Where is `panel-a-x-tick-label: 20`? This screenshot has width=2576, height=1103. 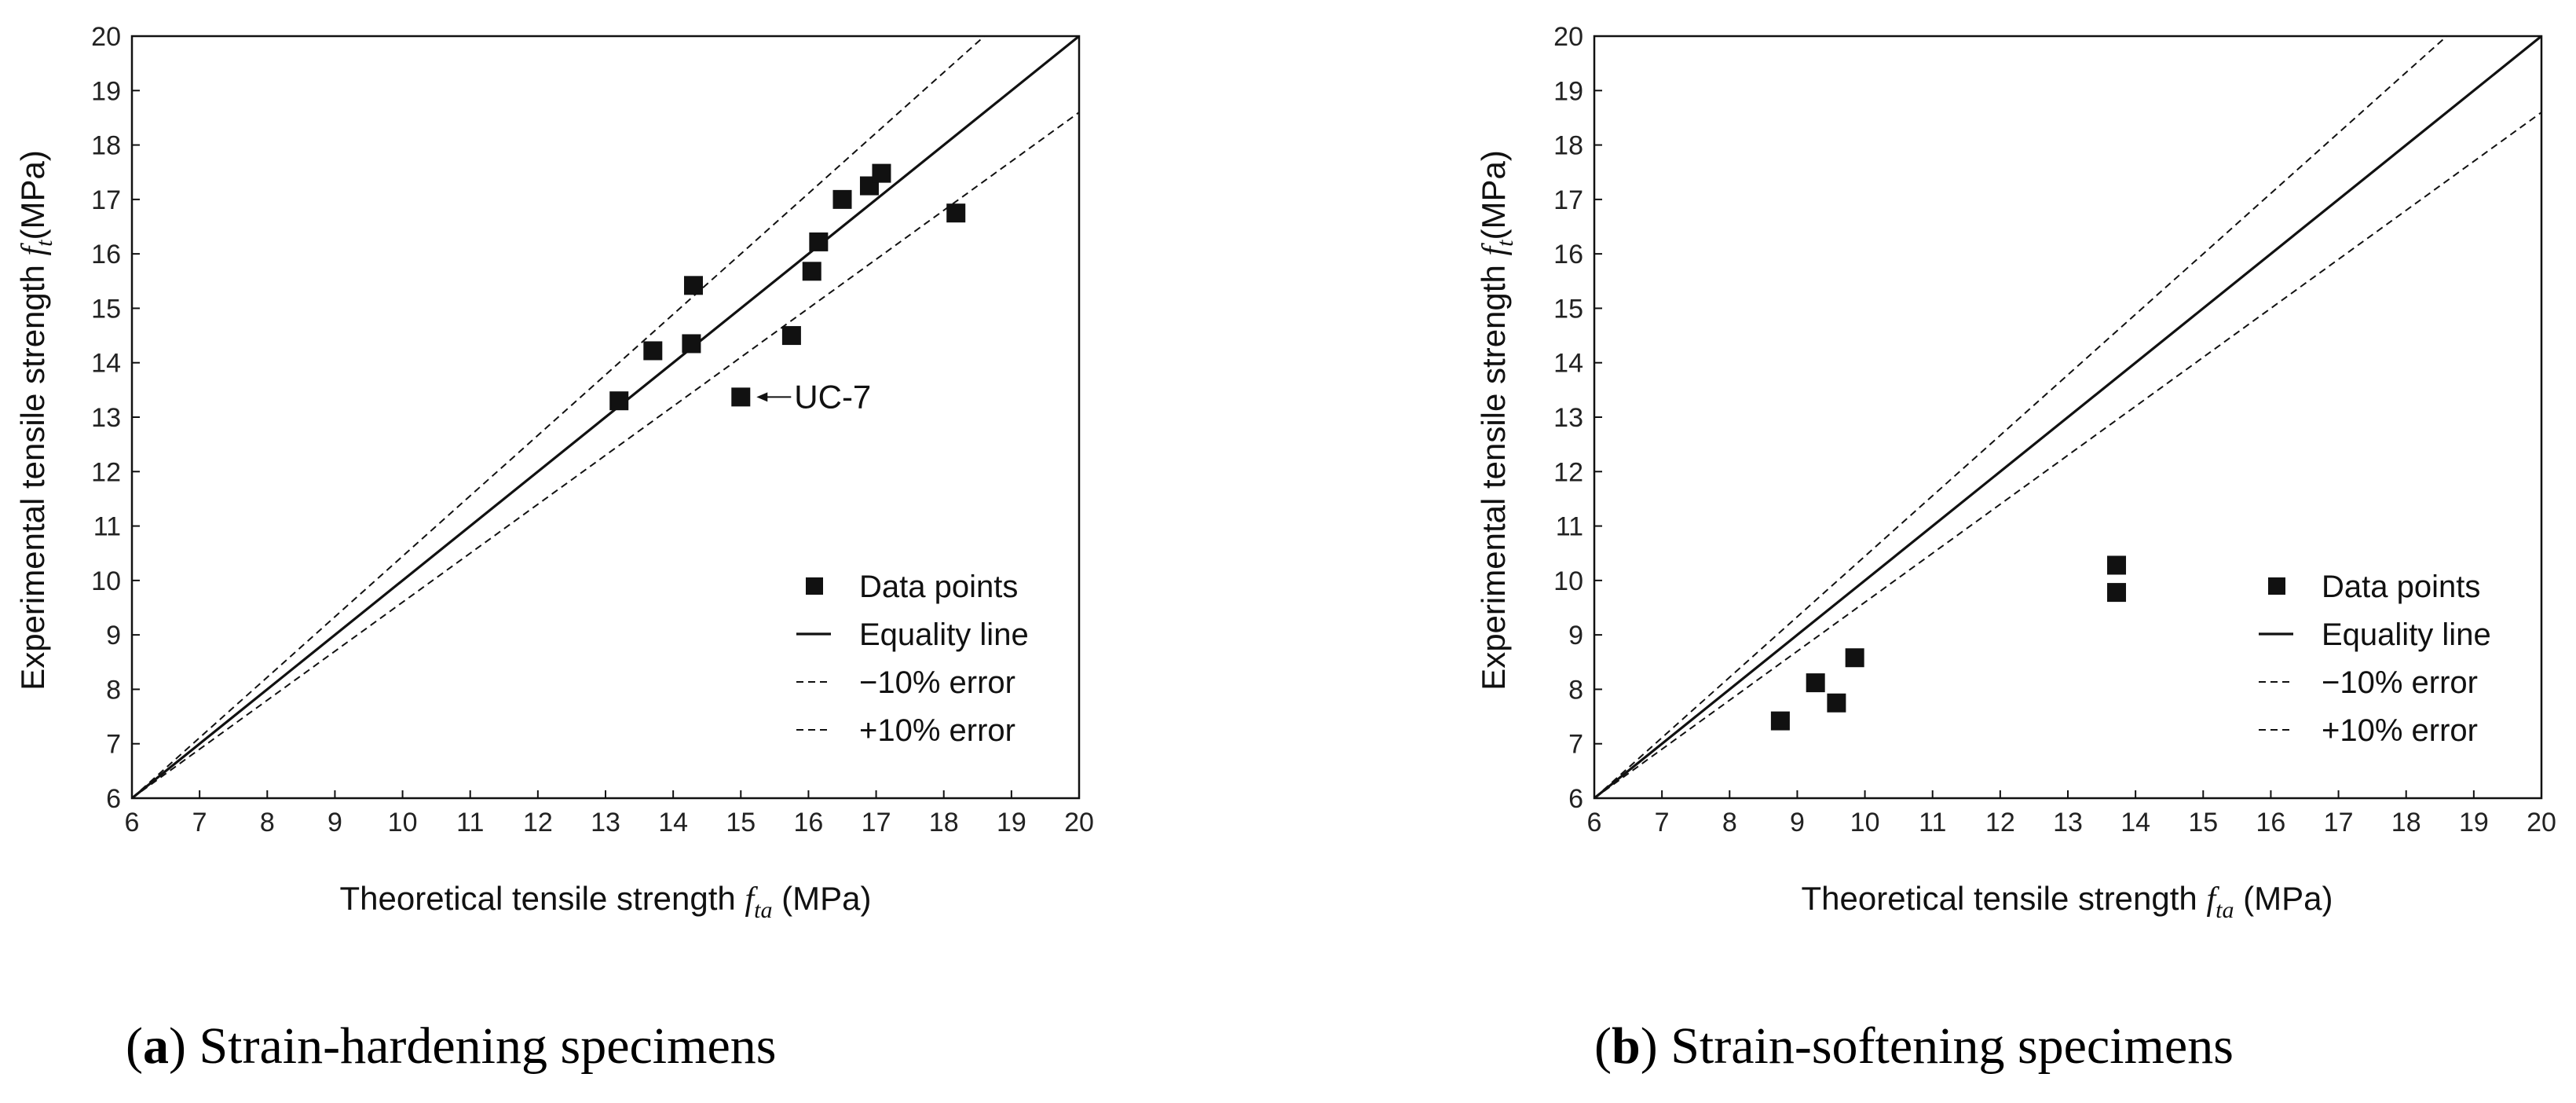
panel-a-x-tick-label: 20 is located at coordinates (1079, 822).